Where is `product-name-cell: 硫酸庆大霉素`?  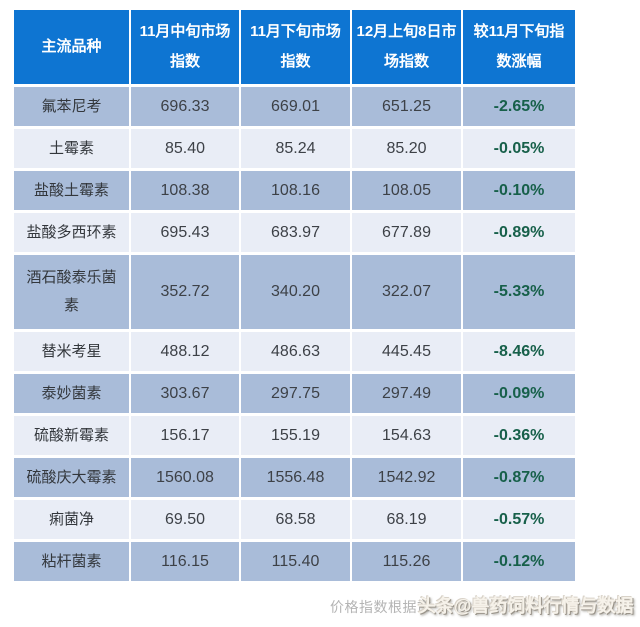 product-name-cell: 硫酸庆大霉素 is located at coordinates (71, 477).